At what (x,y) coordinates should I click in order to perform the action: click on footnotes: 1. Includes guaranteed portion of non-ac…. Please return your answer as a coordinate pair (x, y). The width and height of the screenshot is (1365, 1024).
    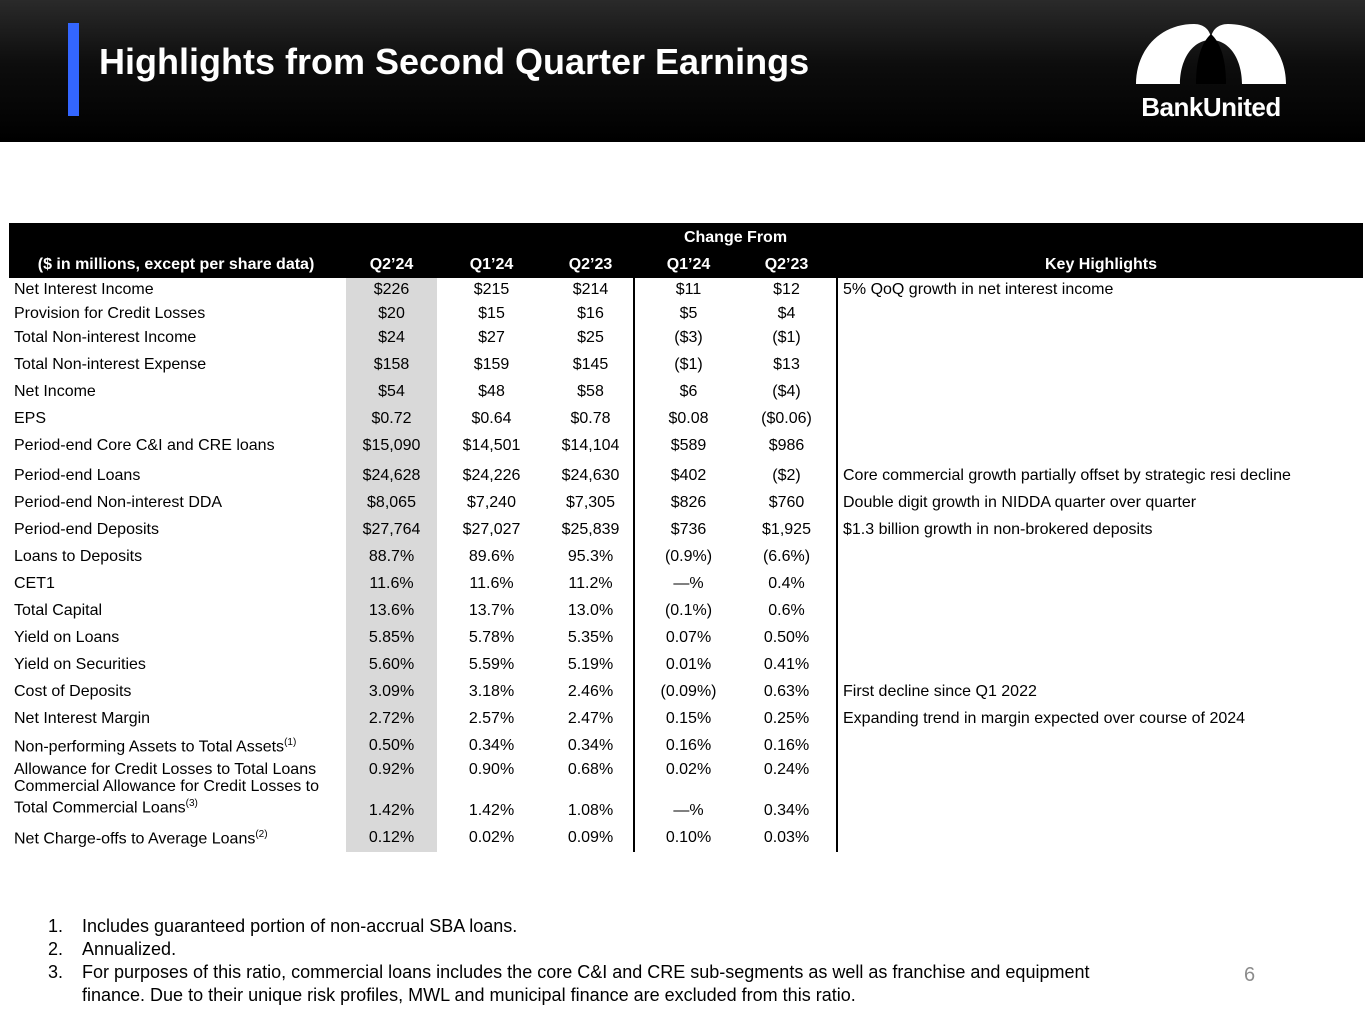
    Looking at the image, I should click on (570, 961).